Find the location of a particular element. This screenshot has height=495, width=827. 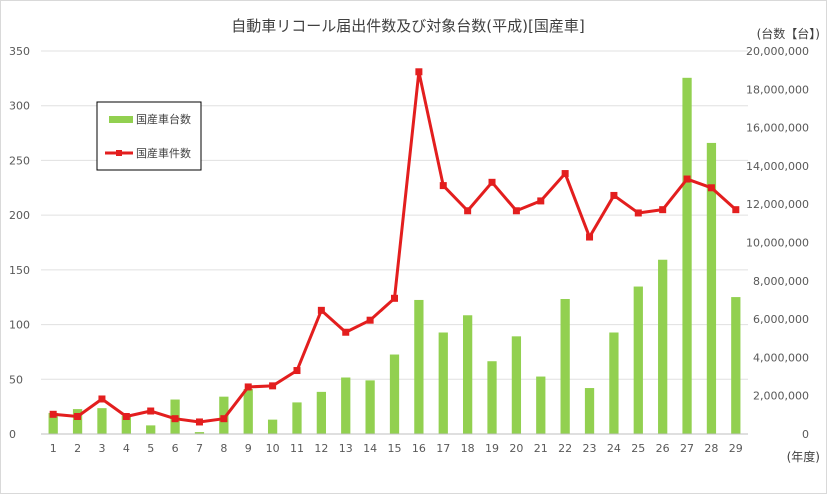

right-y-tick-label: 14,000,000 is located at coordinates (777, 166).